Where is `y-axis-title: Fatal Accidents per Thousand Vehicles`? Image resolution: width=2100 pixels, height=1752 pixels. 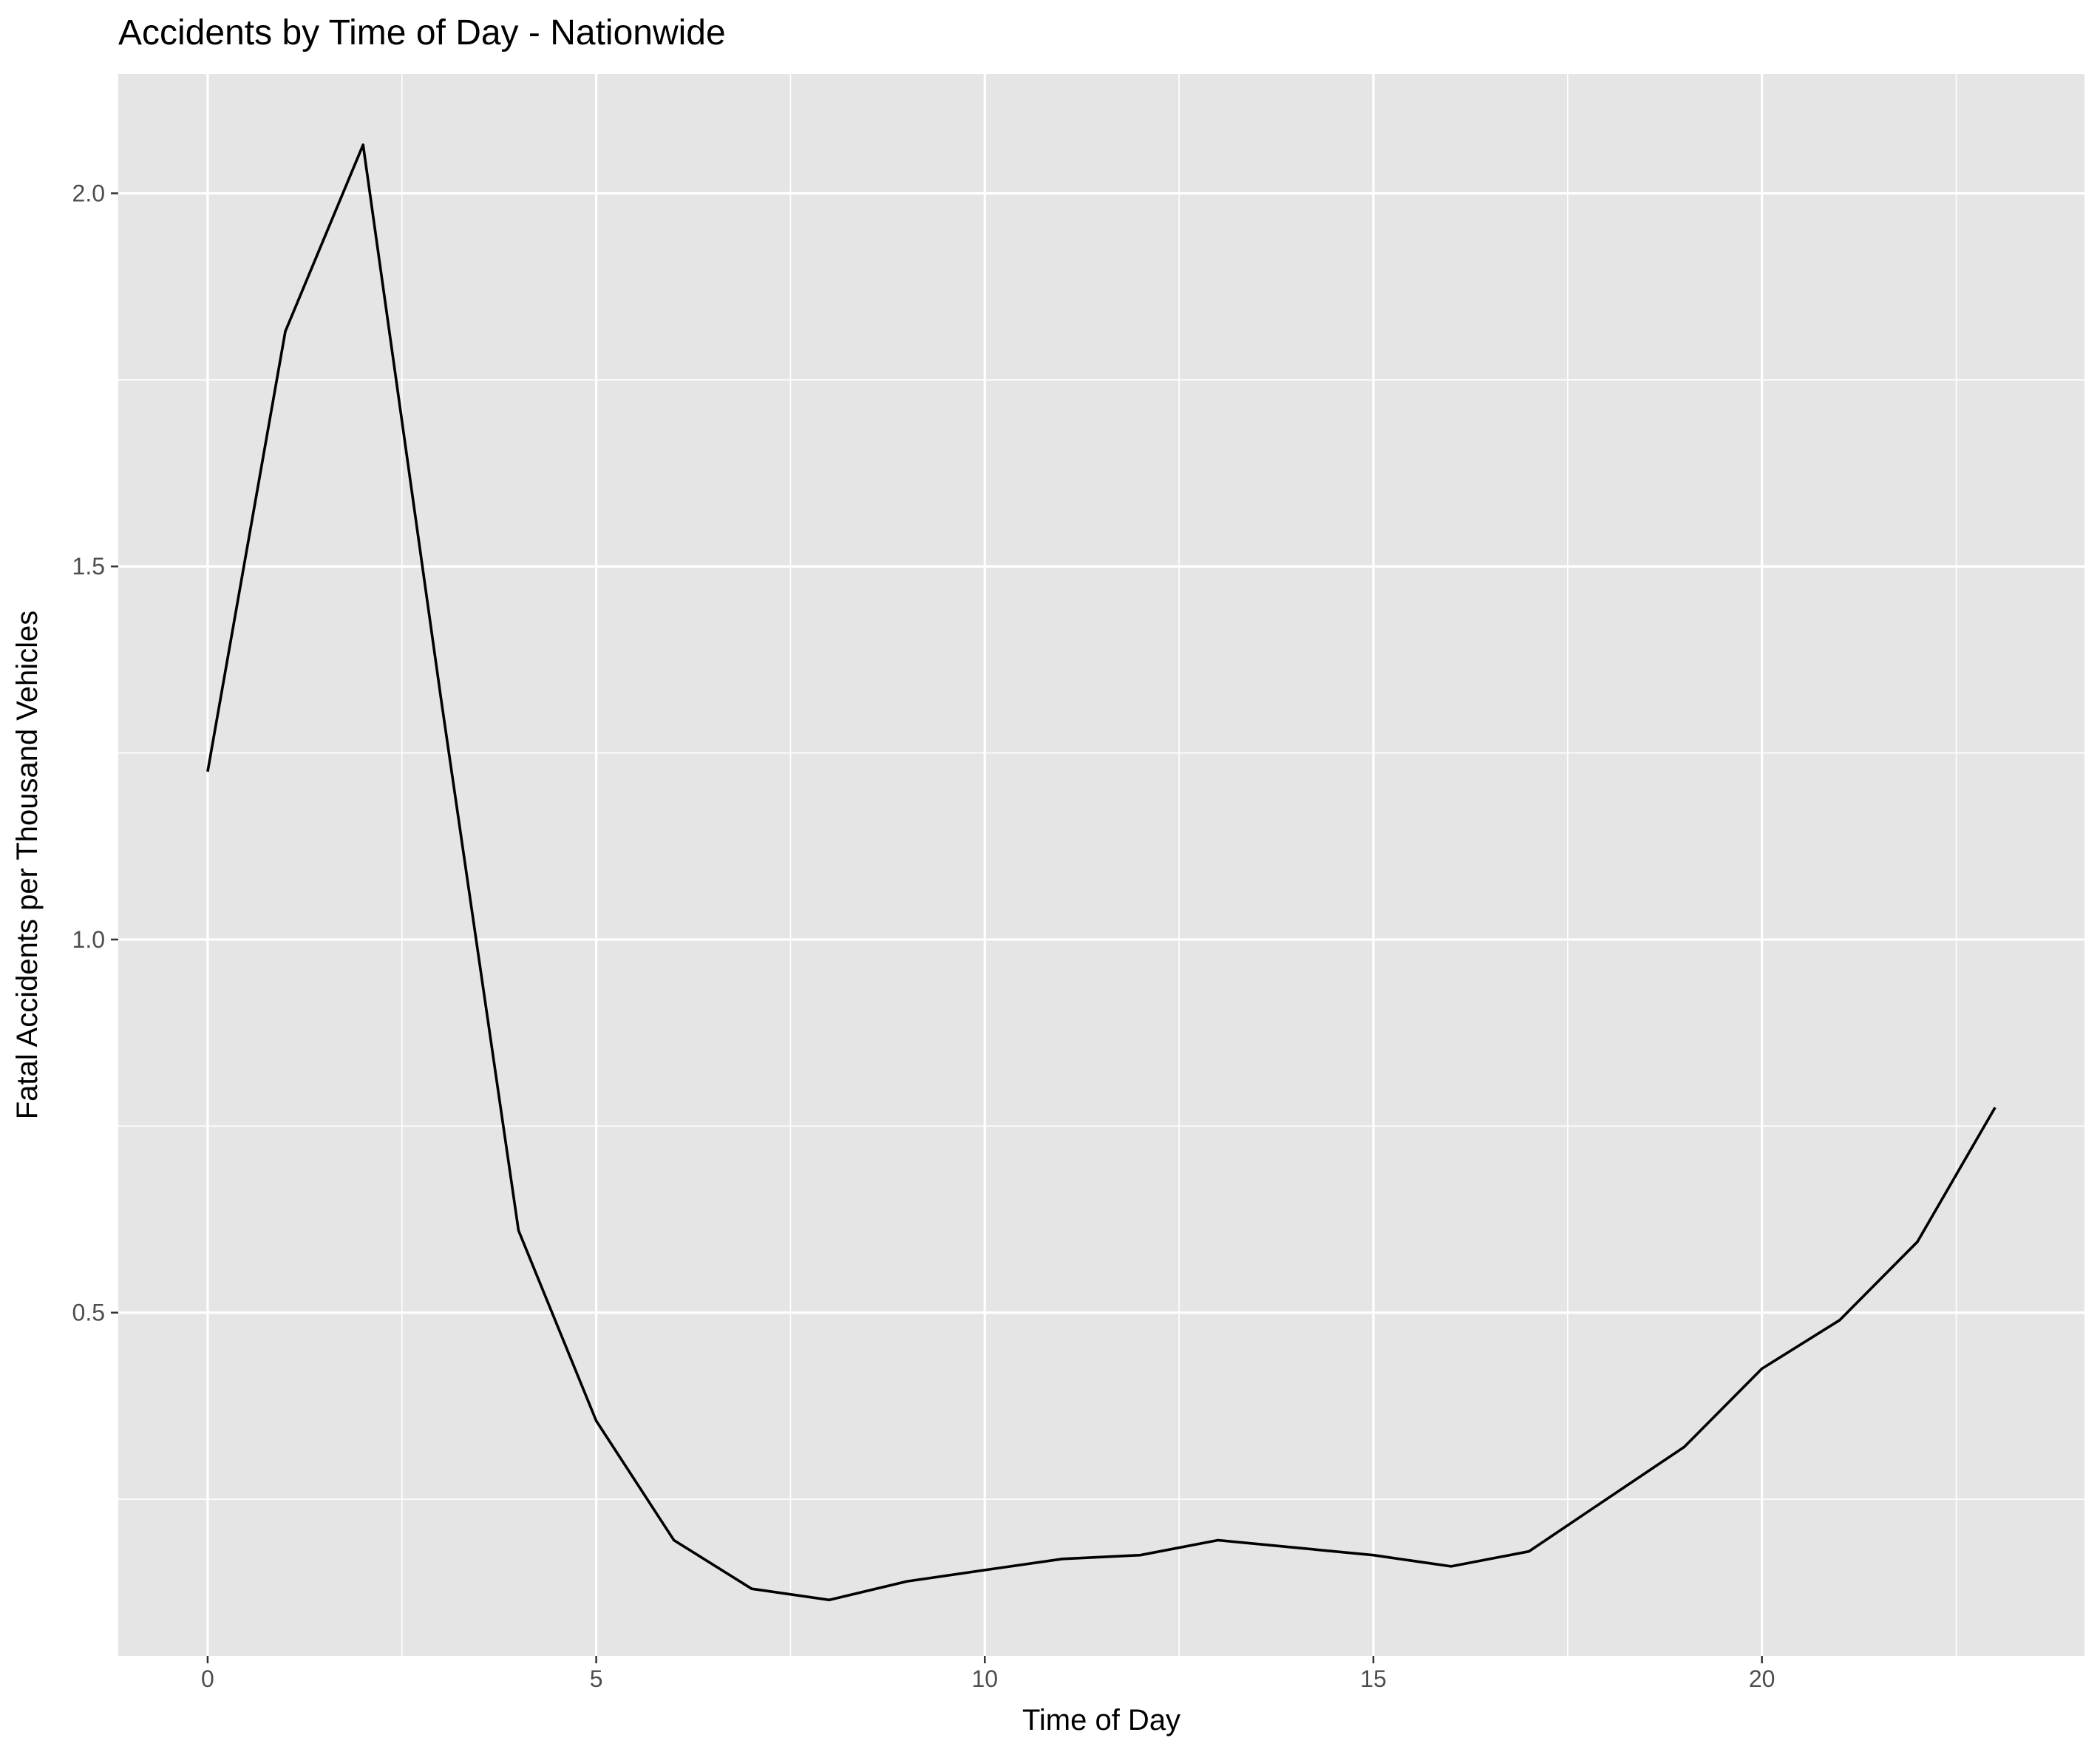
y-axis-title: Fatal Accidents per Thousand Vehicles is located at coordinates (27, 866).